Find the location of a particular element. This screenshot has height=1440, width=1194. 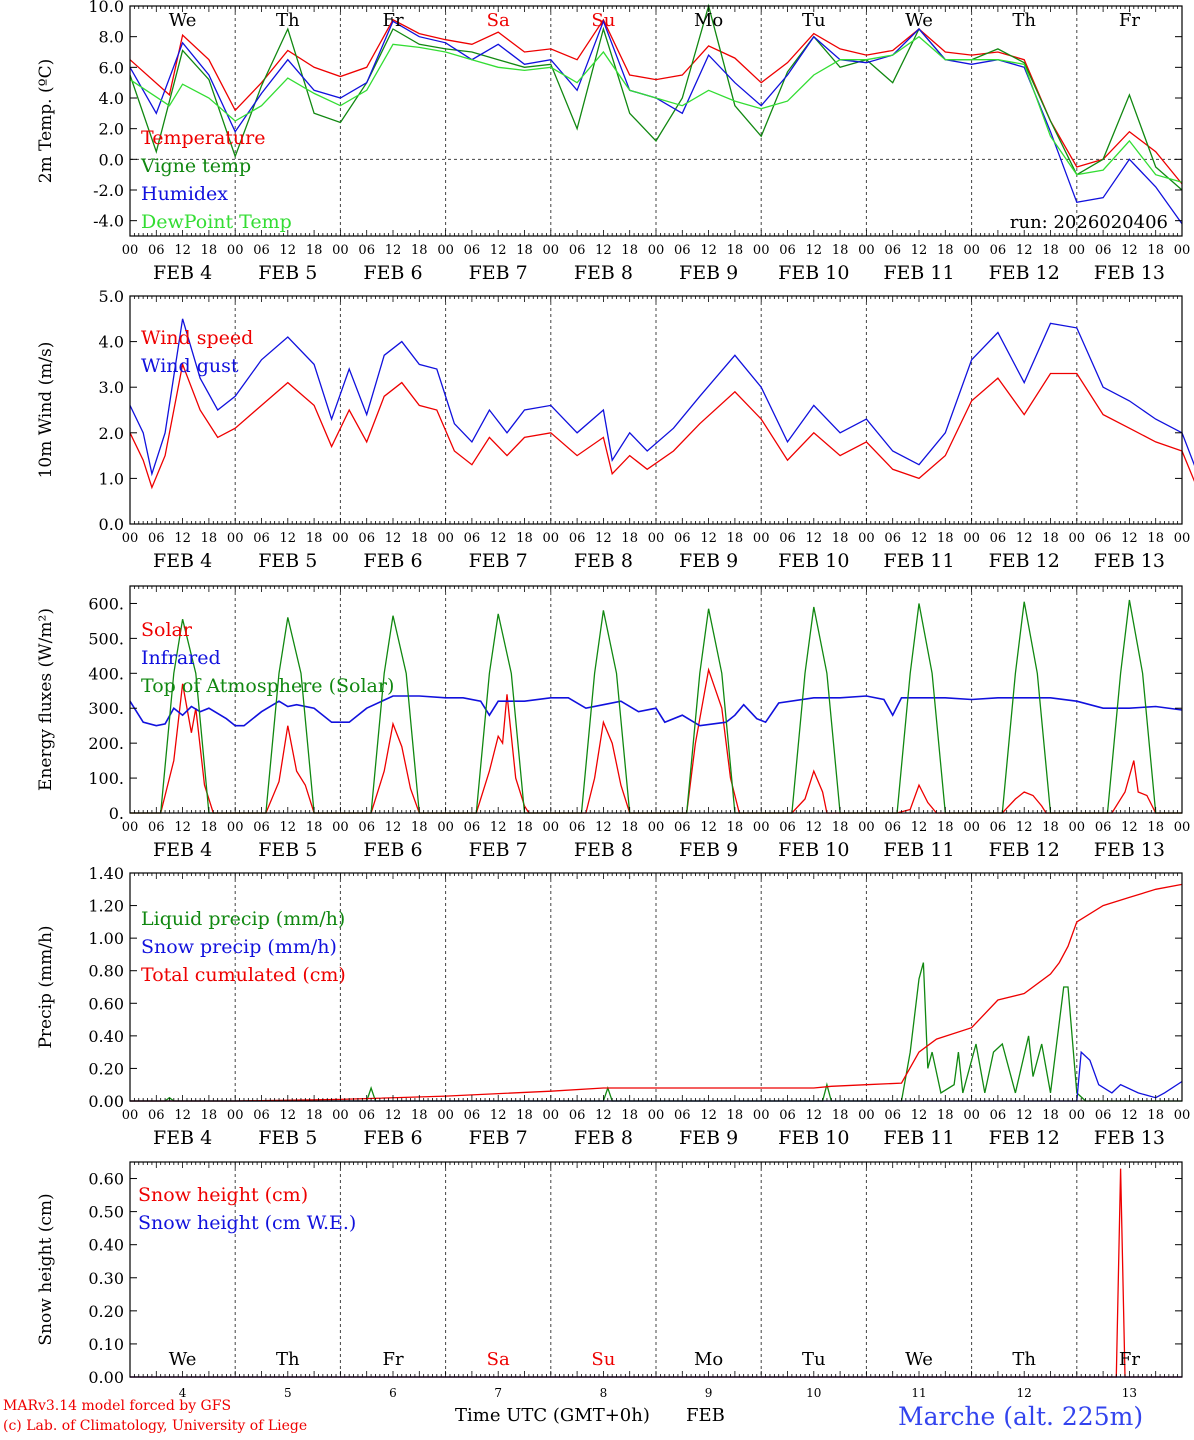

day-number-label: 7 is located at coordinates (498, 1393).